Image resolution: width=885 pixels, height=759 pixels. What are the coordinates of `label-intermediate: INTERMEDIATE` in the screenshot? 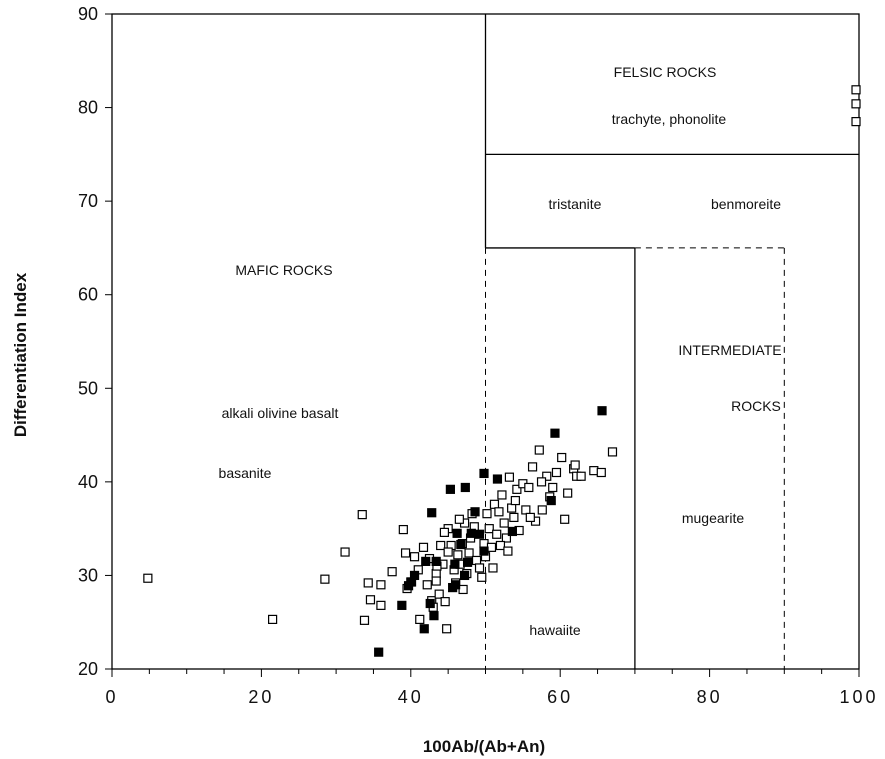 It's located at (729, 350).